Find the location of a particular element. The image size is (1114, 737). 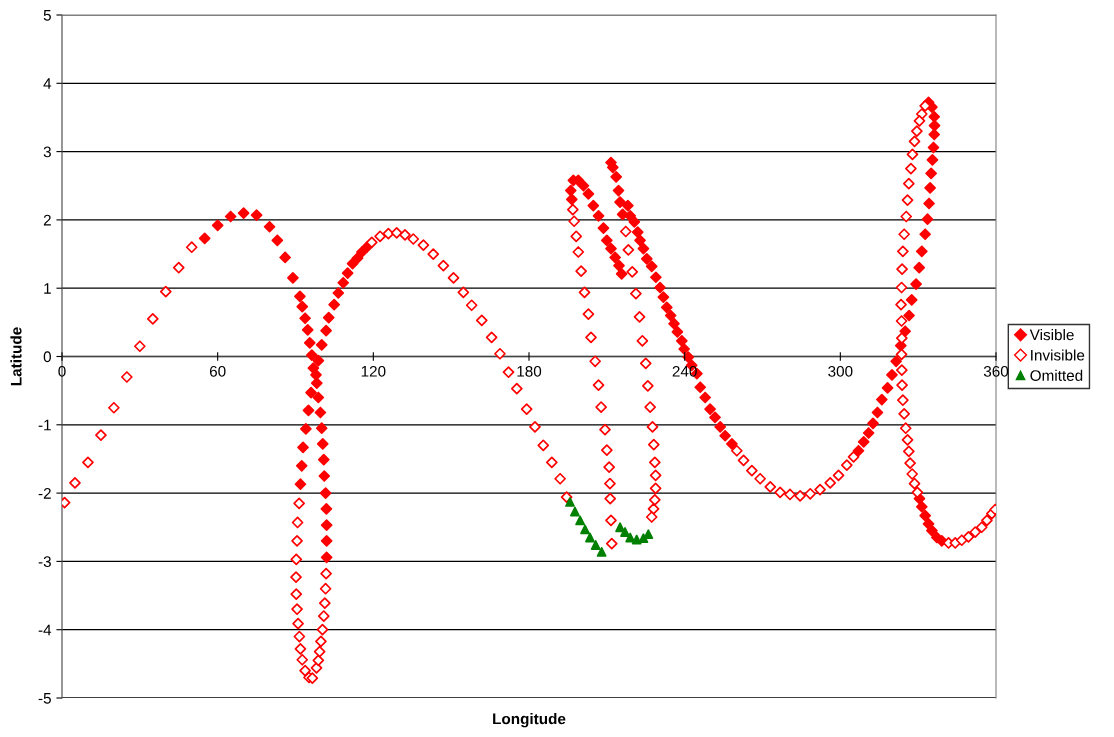

x-tick-label: 0 is located at coordinates (62, 371).